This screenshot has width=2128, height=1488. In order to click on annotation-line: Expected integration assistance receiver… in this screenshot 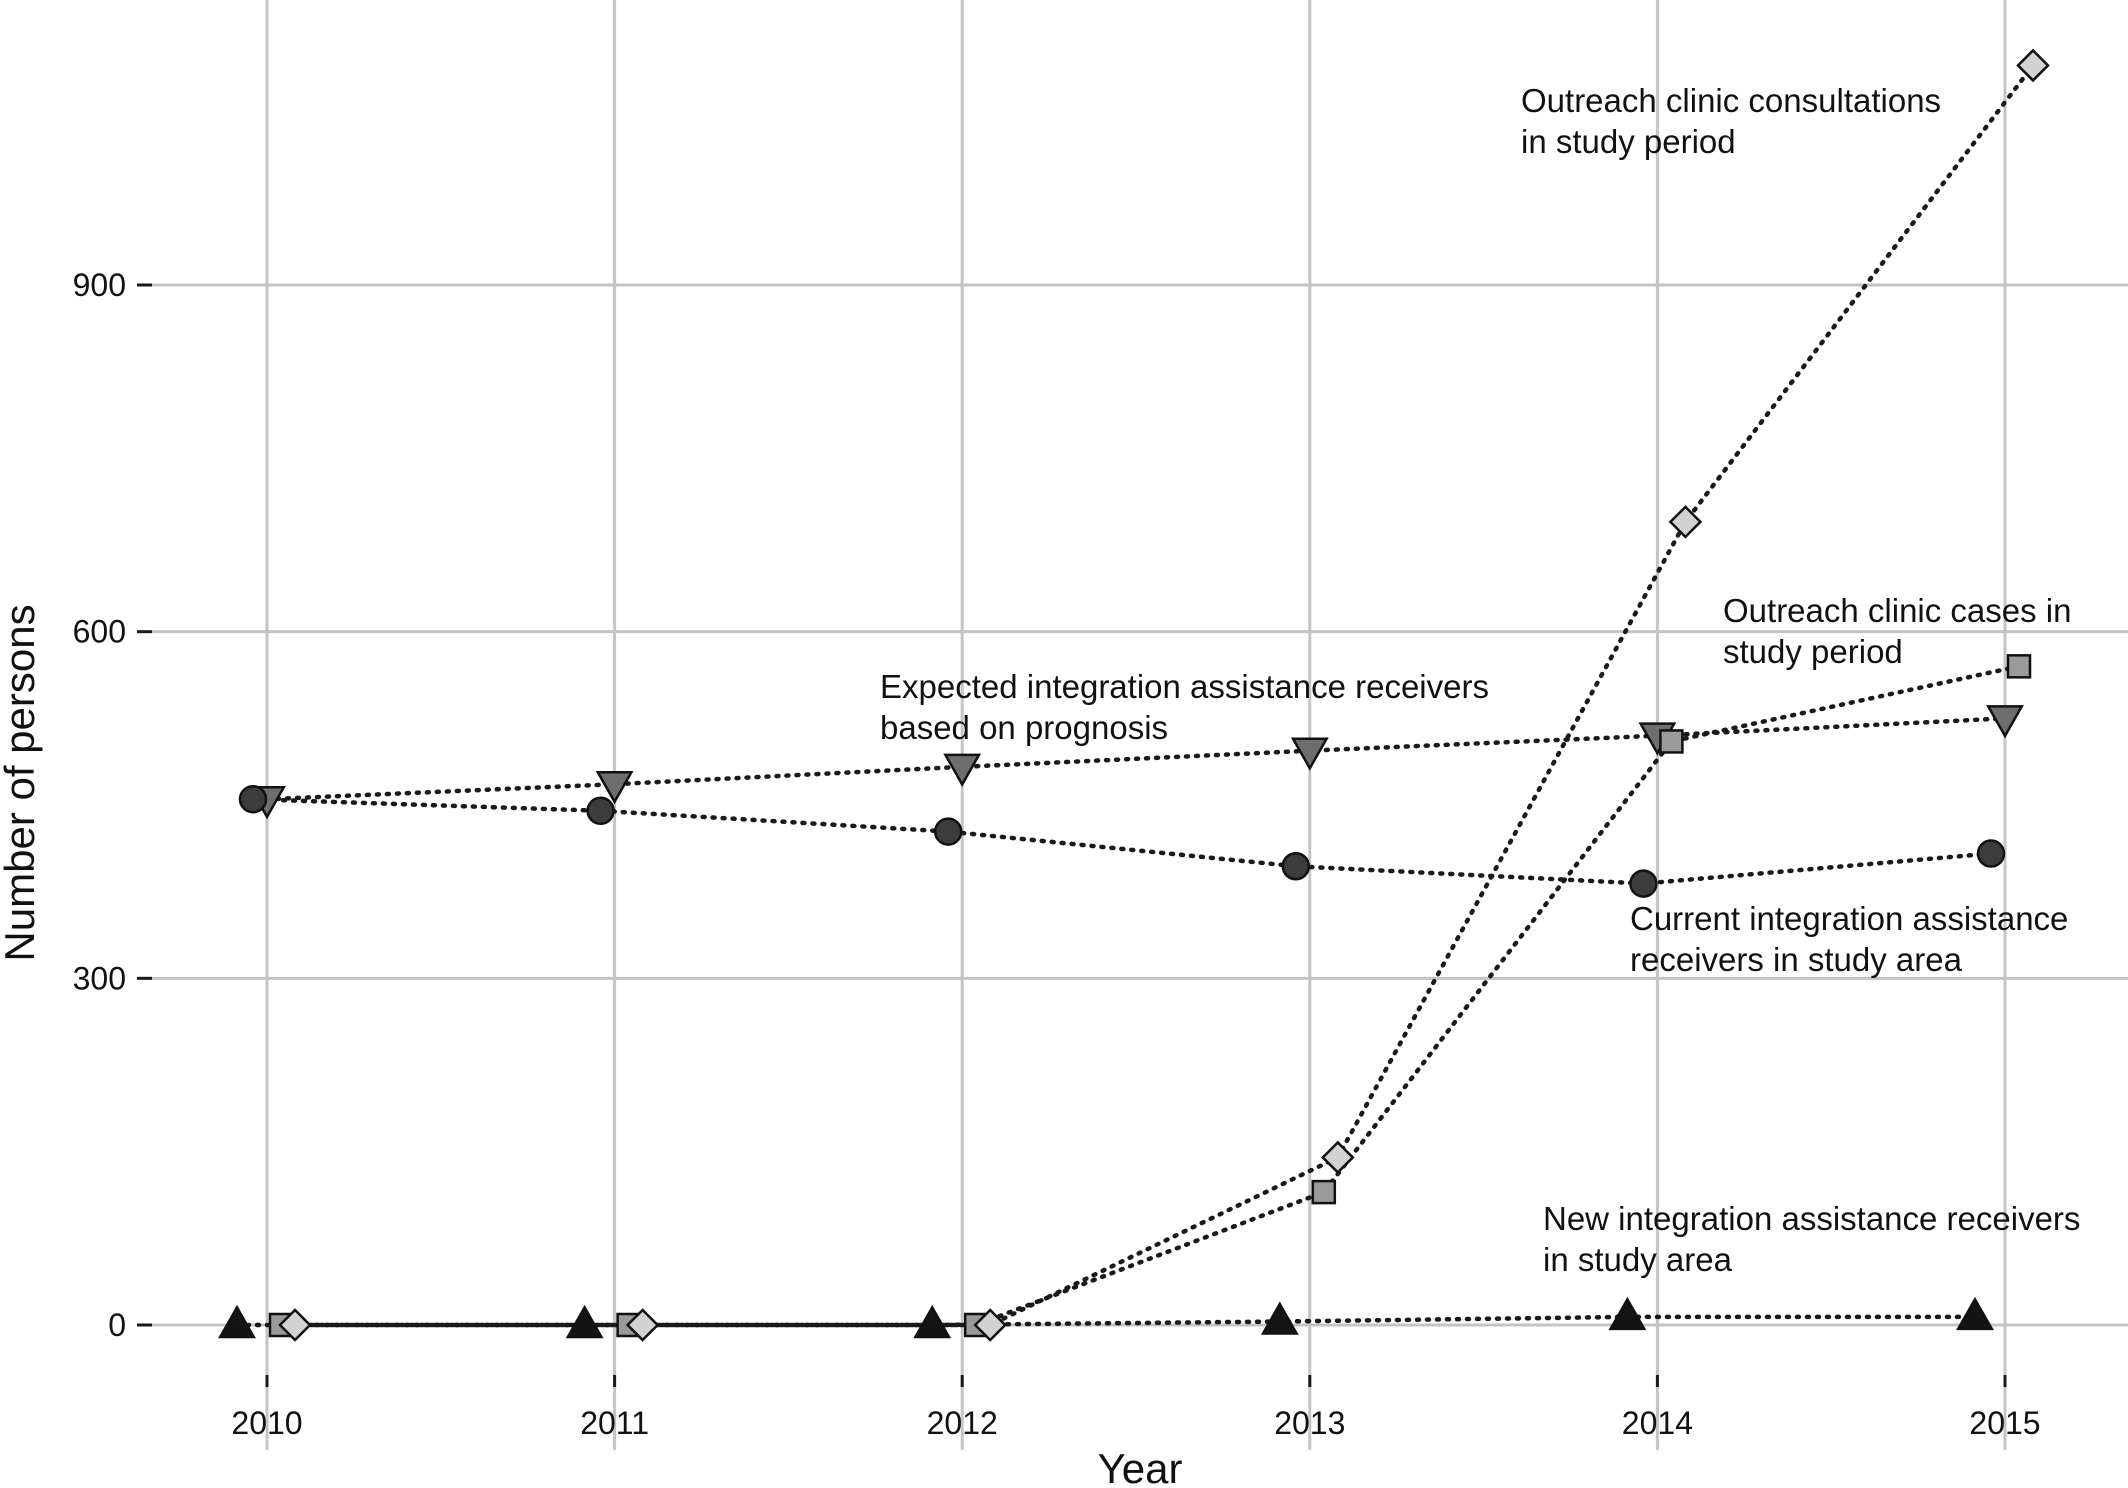, I will do `click(1184, 686)`.